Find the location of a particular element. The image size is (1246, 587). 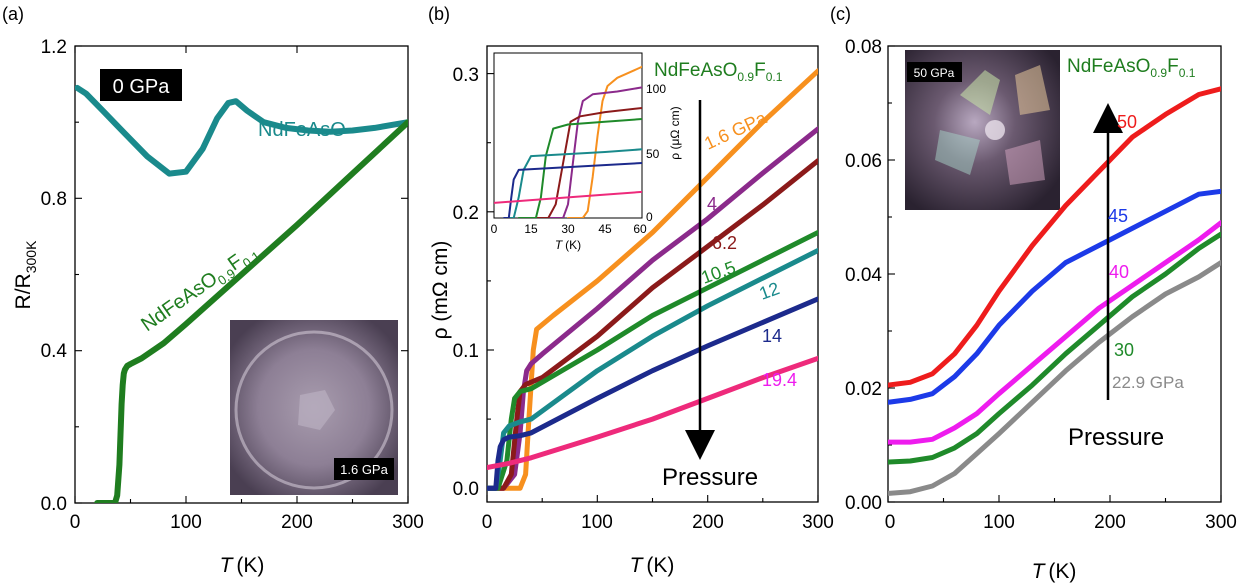

panel-b-inset: 0 15 30 45 60 T (K) 0 50 100 ρ (μΩ cm) is located at coordinates (586, 152).